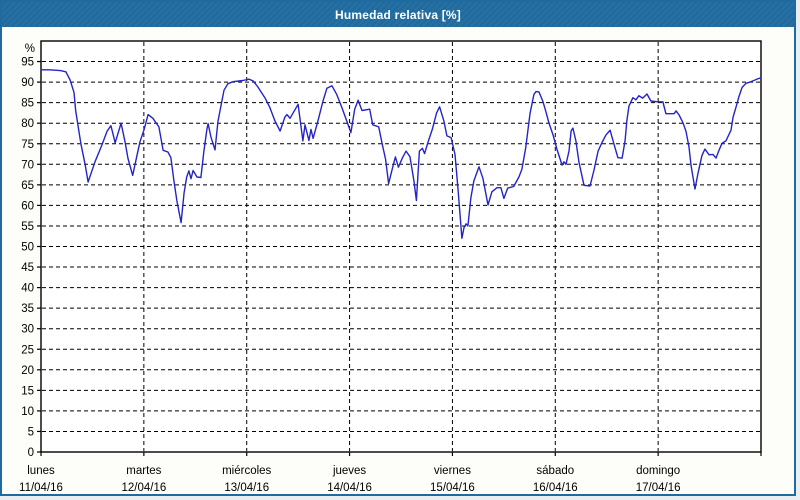  What do you see at coordinates (246, 488) in the screenshot?
I see `x-date-label: 13/04/16` at bounding box center [246, 488].